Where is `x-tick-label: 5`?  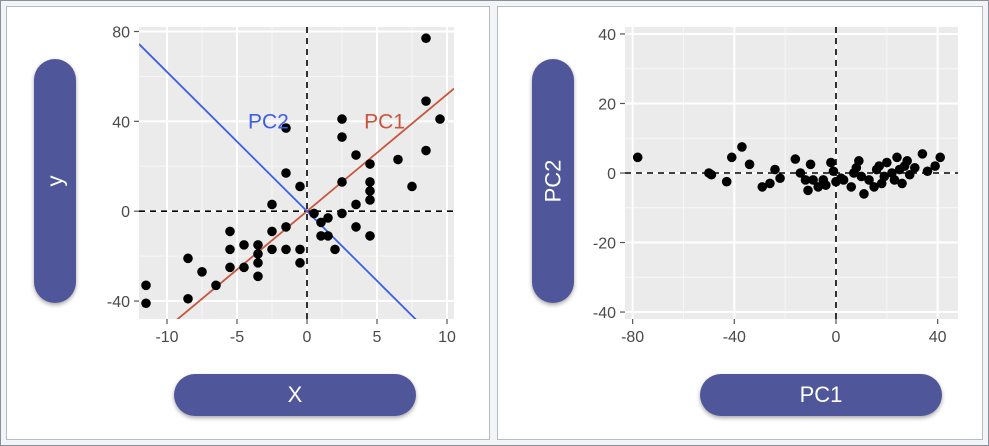
x-tick-label: 5 is located at coordinates (377, 337).